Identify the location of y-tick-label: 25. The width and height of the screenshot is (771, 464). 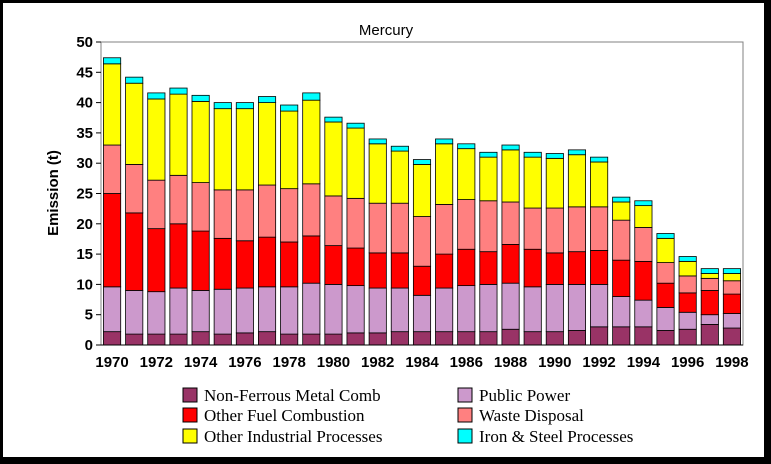
(84, 194).